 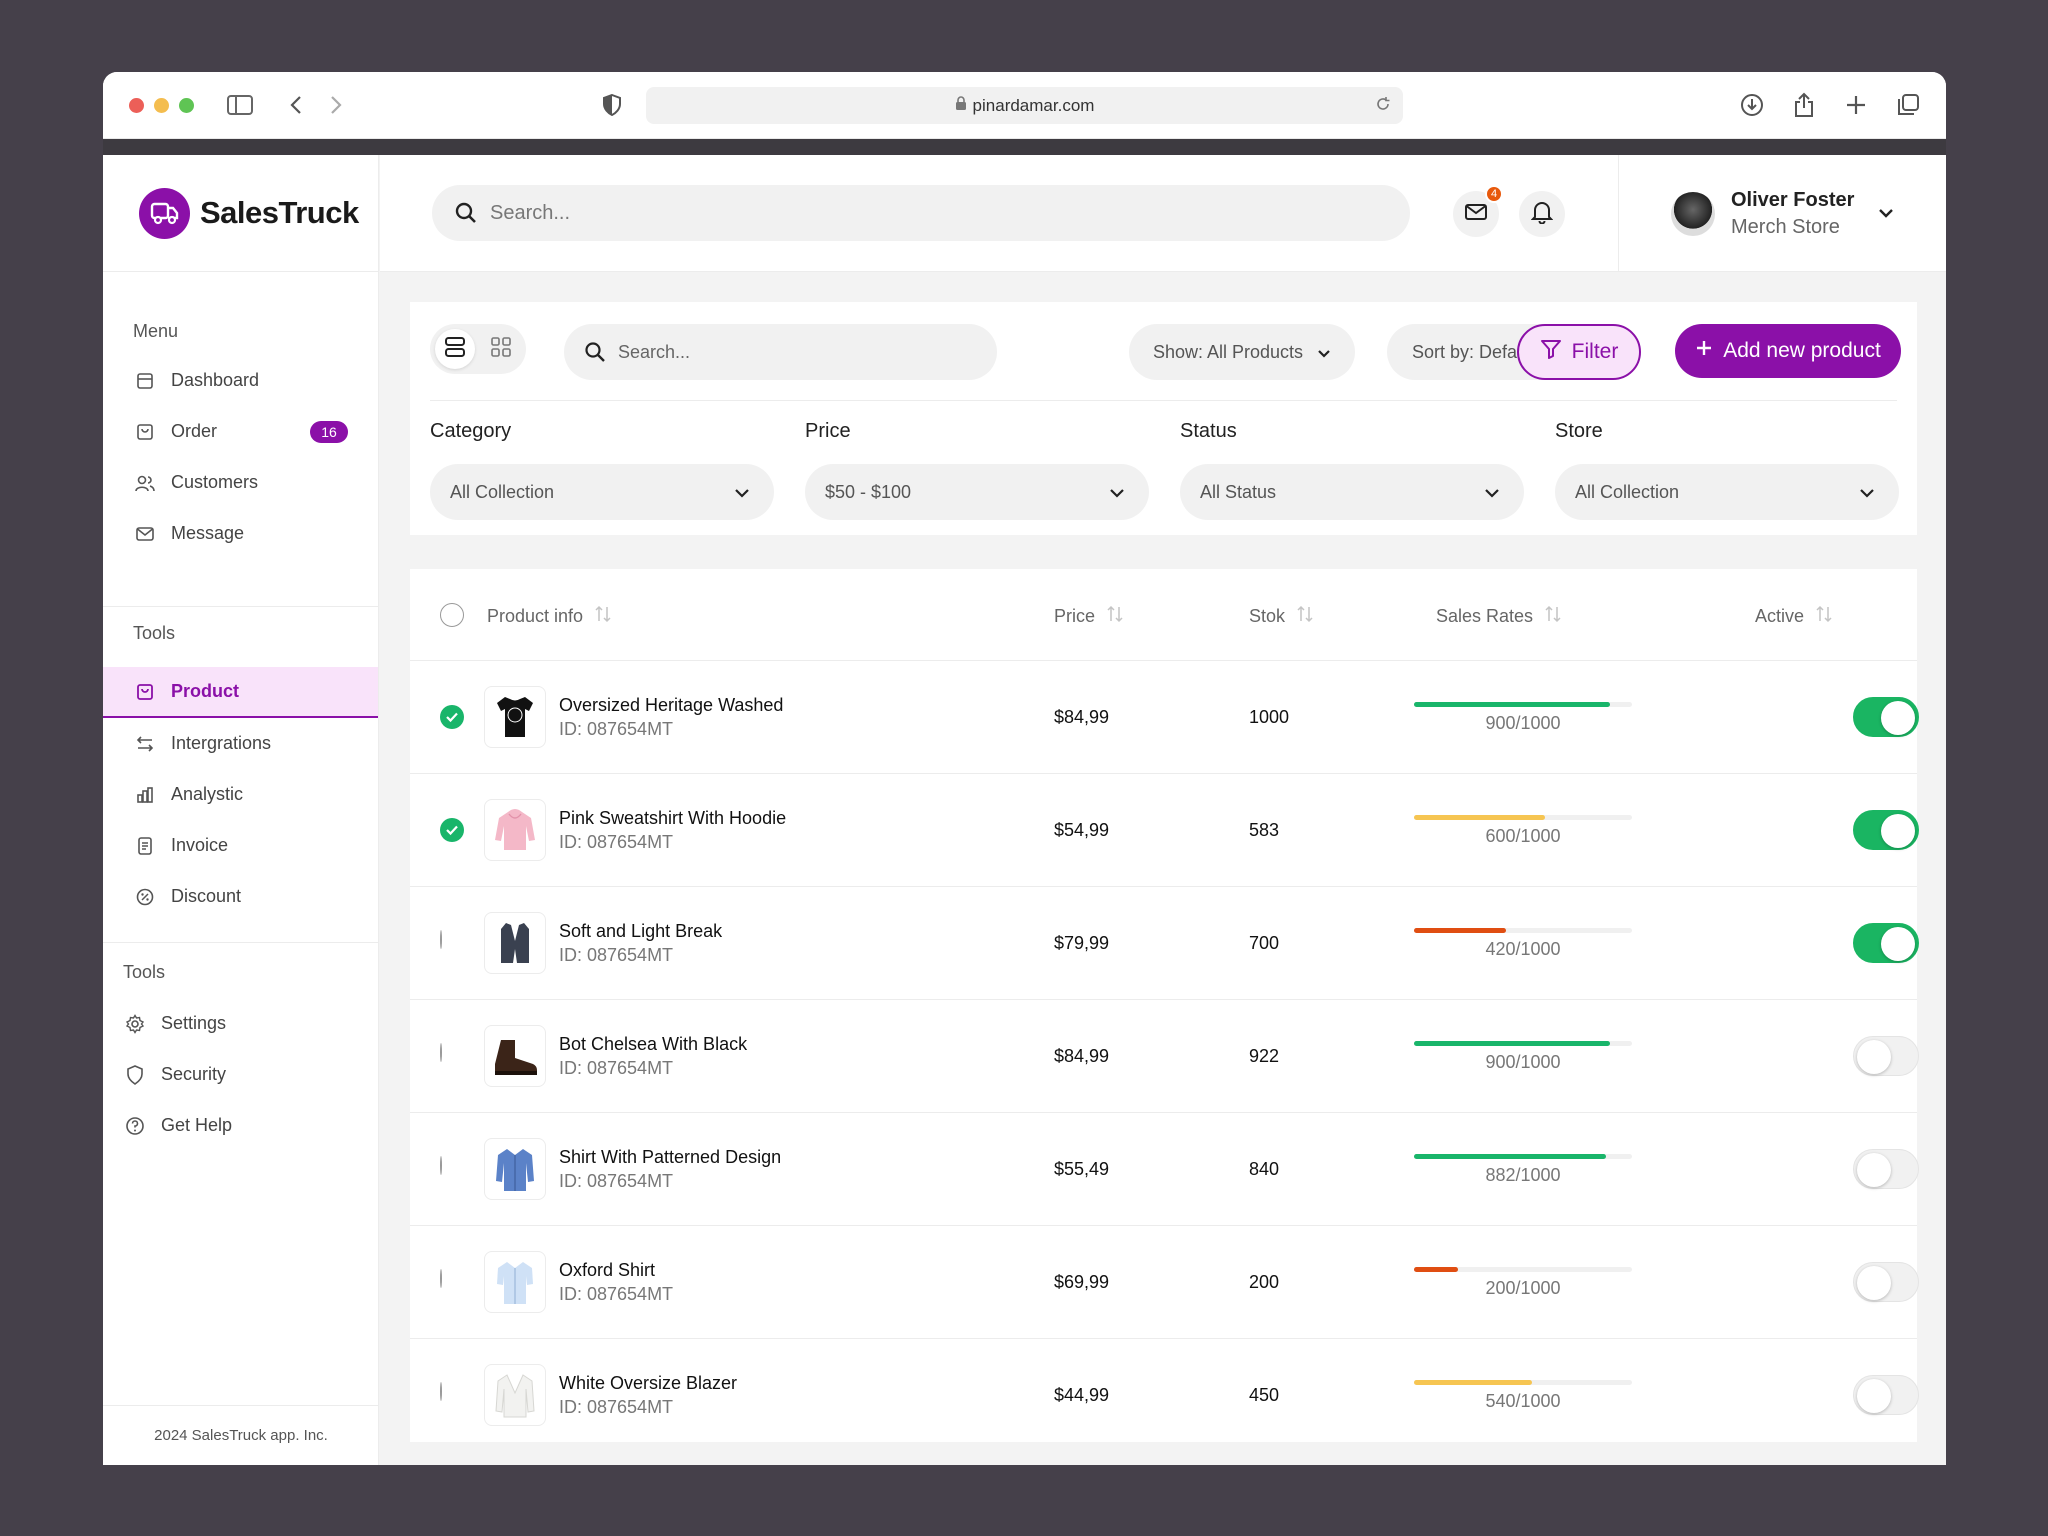 I want to click on price-filter-label: Price, so click(x=828, y=431).